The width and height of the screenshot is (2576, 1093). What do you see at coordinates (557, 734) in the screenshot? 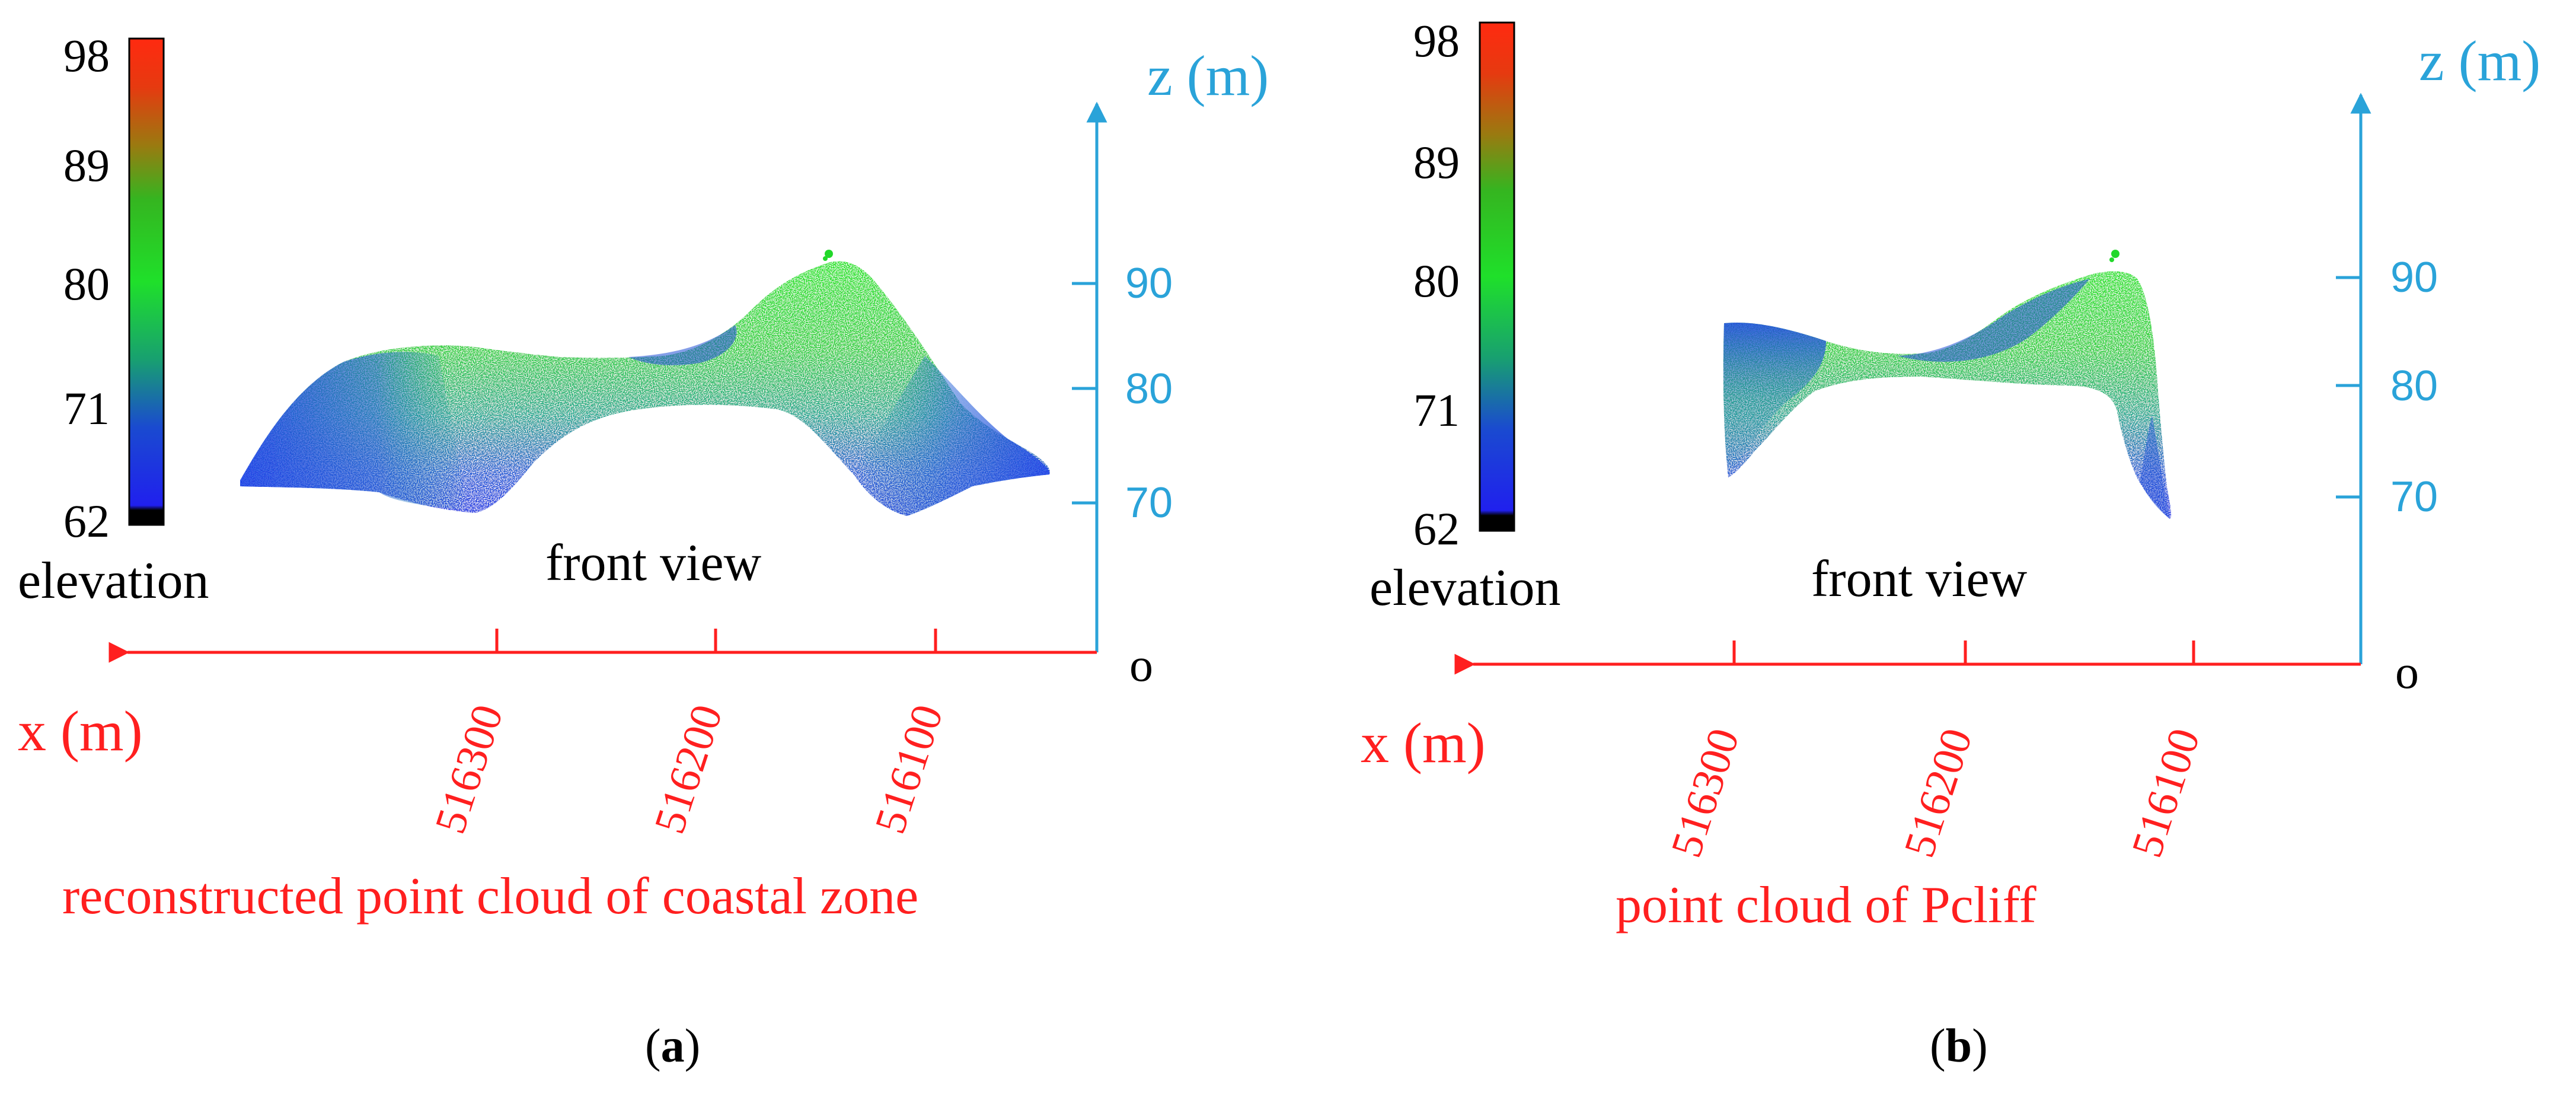
I see `x-axis-a: x (m) 516300 516200 516100` at bounding box center [557, 734].